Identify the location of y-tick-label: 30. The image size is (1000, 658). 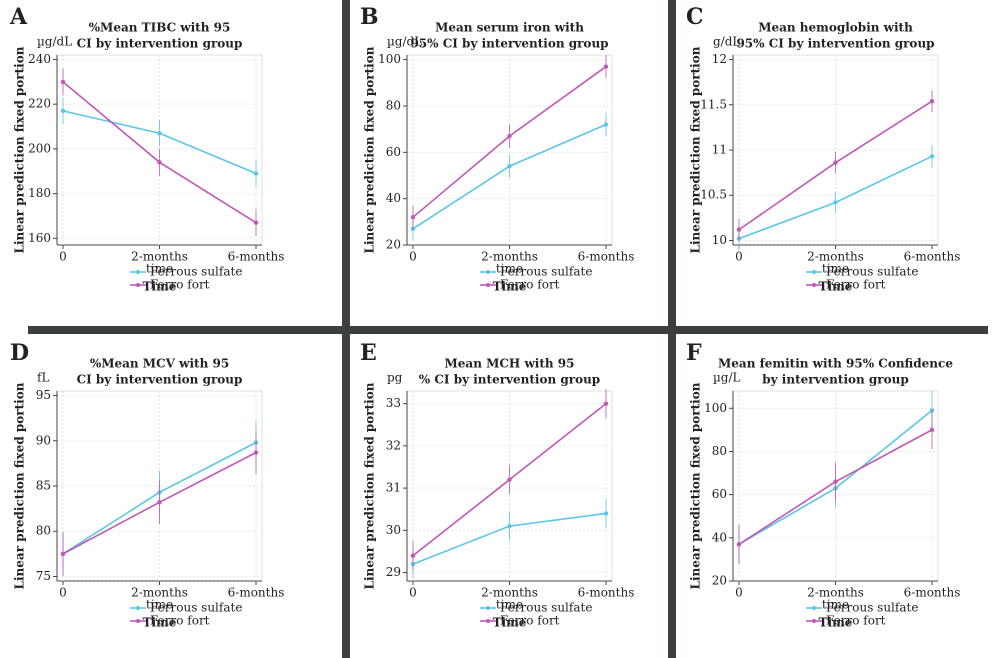
(393, 530).